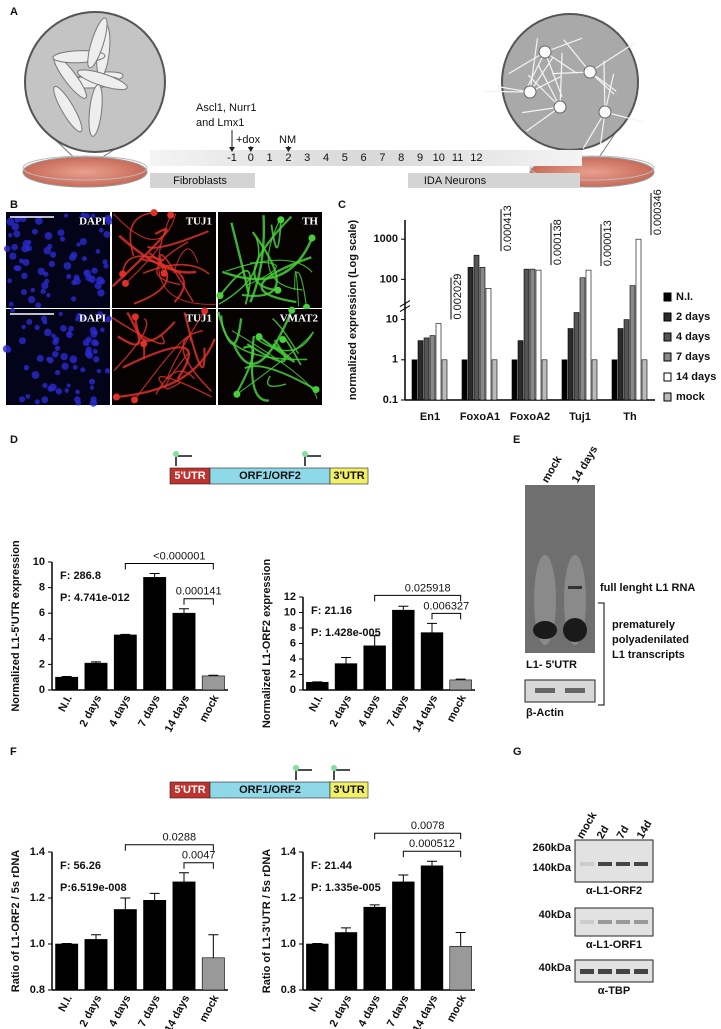 The width and height of the screenshot is (721, 1029). What do you see at coordinates (552, 469) in the screenshot?
I see `lane-label: mock` at bounding box center [552, 469].